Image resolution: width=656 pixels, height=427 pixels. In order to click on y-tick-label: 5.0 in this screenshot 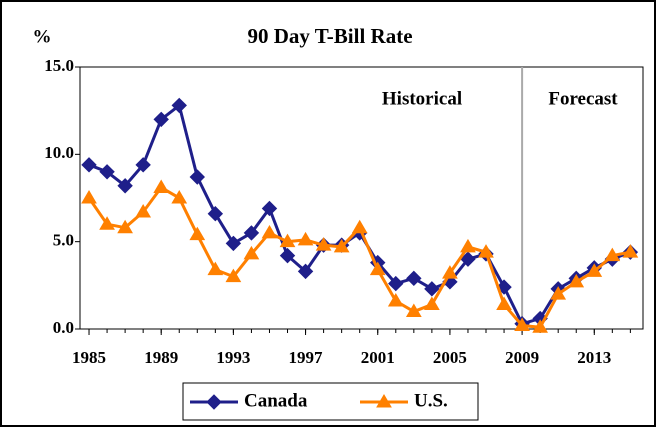, I will do `click(63, 240)`.